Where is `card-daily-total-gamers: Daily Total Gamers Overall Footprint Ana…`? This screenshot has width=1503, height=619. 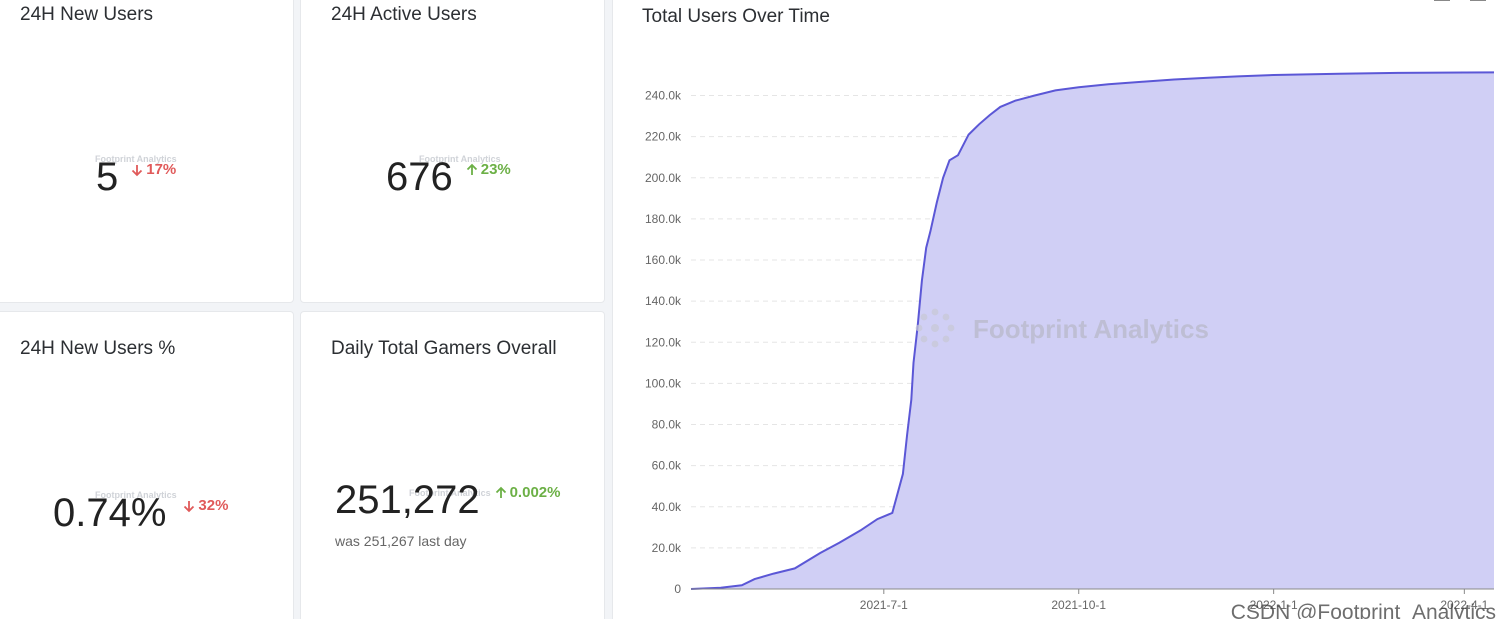
card-daily-total-gamers: Daily Total Gamers Overall Footprint Ana… is located at coordinates (452, 465).